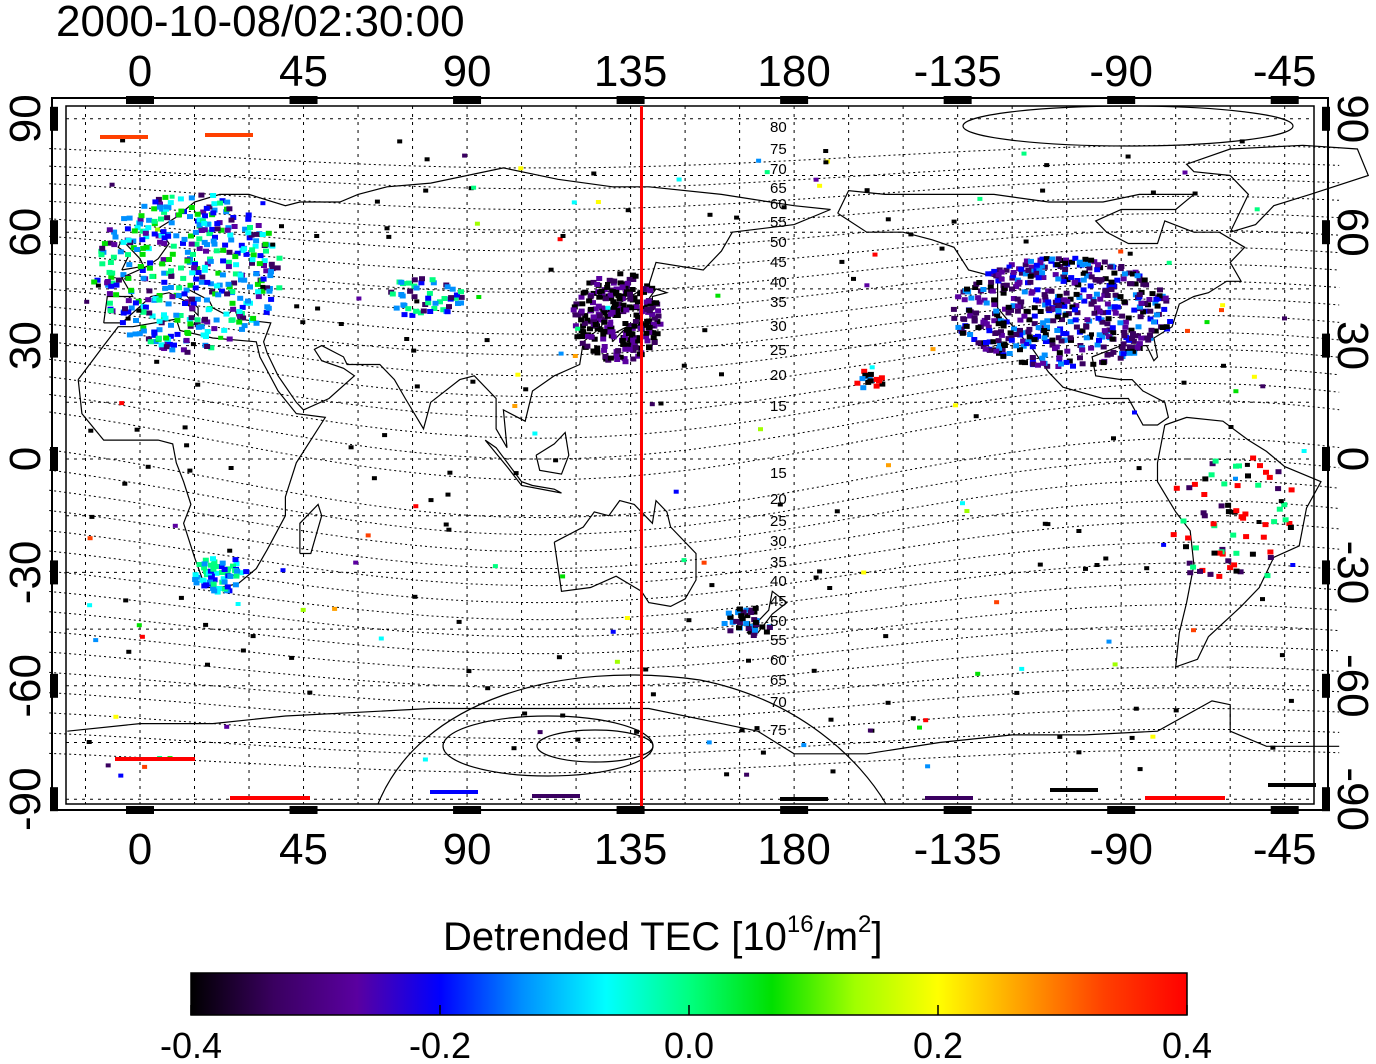 This screenshot has width=1376, height=1064. What do you see at coordinates (694, 705) in the screenshot?
I see `maglat-contour` at bounding box center [694, 705].